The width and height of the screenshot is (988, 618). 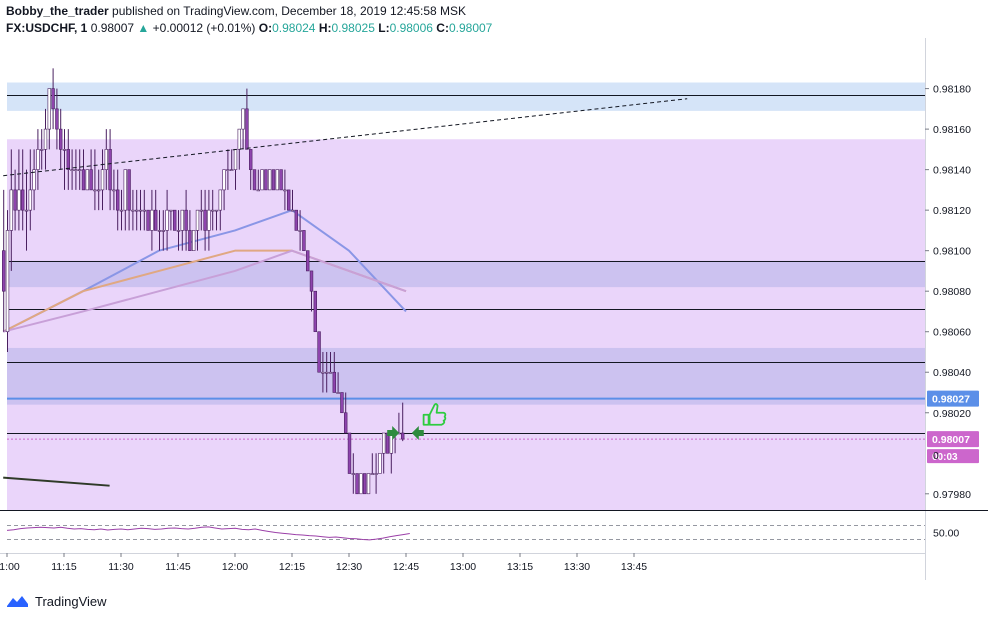 I want to click on indicator-pane: 50.00, so click(x=482, y=533).